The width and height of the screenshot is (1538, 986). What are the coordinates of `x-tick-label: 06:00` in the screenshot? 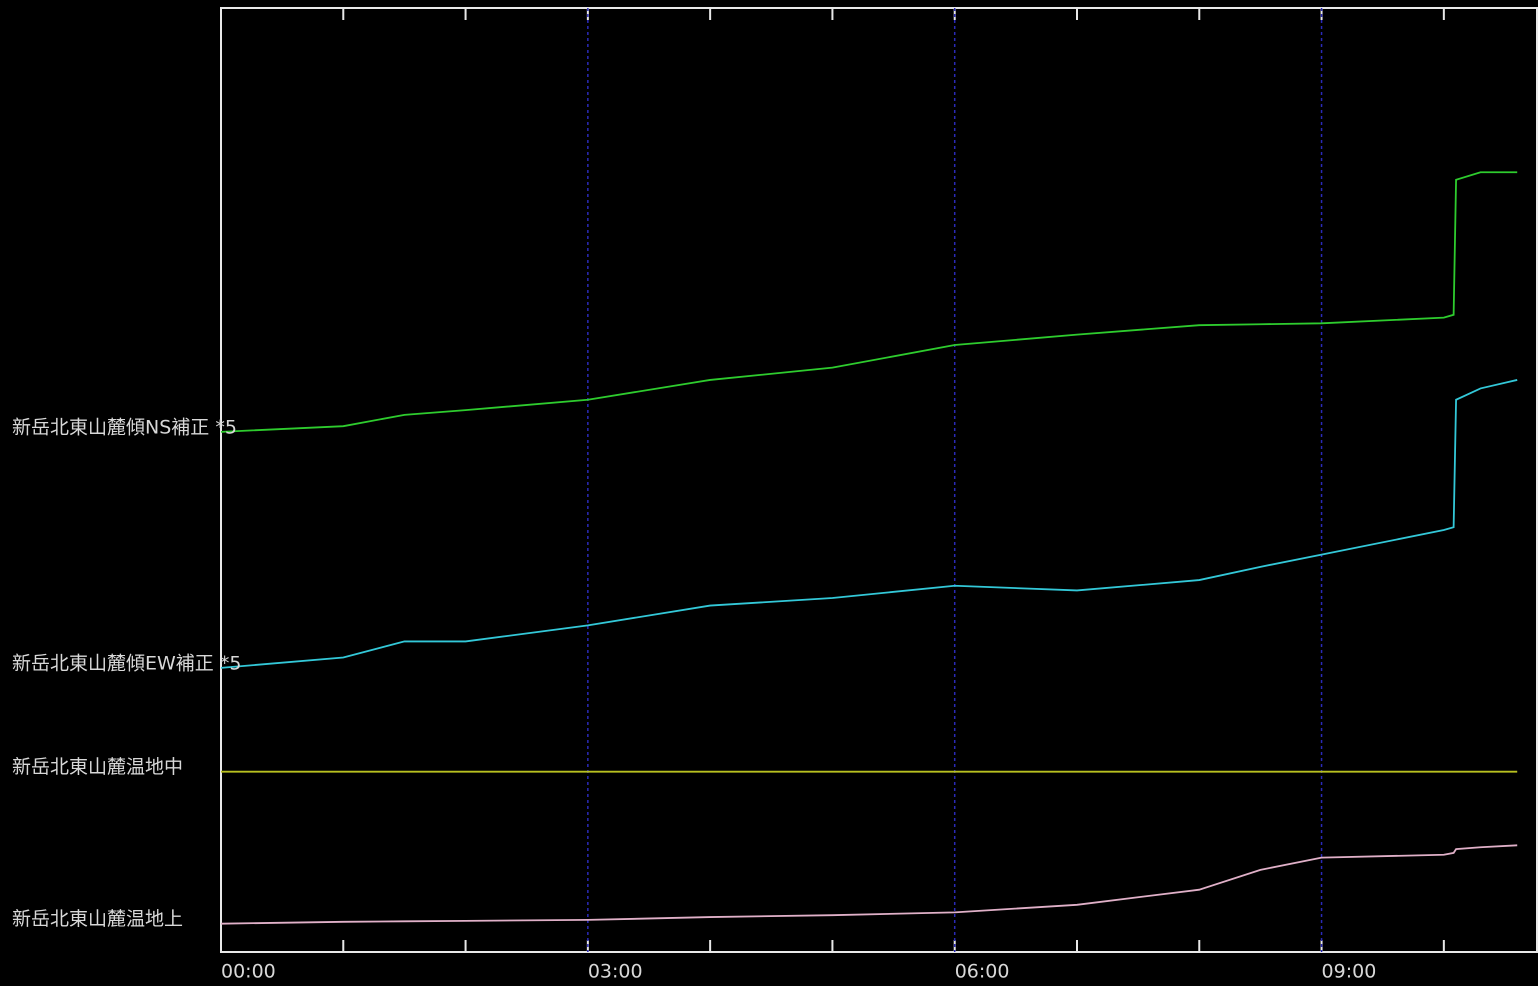 It's located at (982, 972).